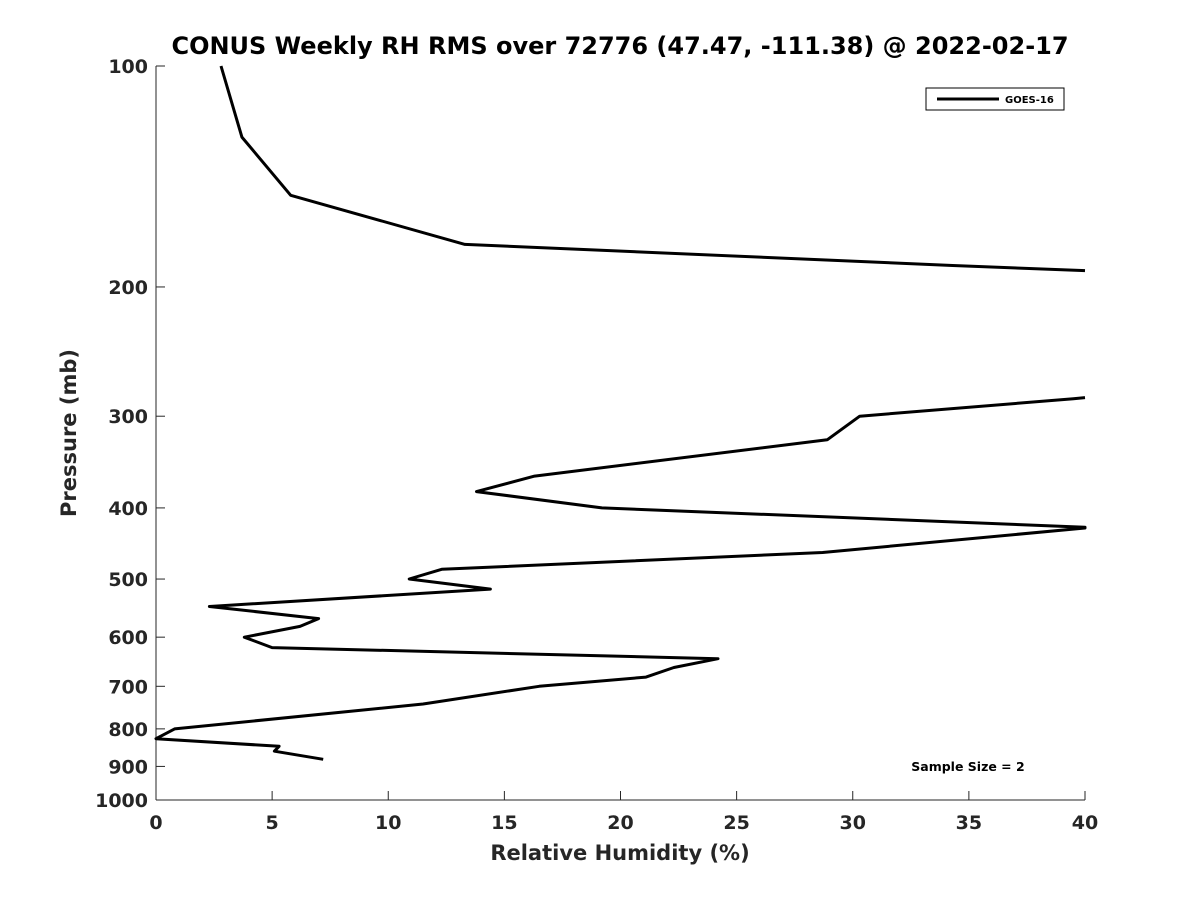 This screenshot has height=900, width=1200. I want to click on y-tick-label: 100, so click(128, 67).